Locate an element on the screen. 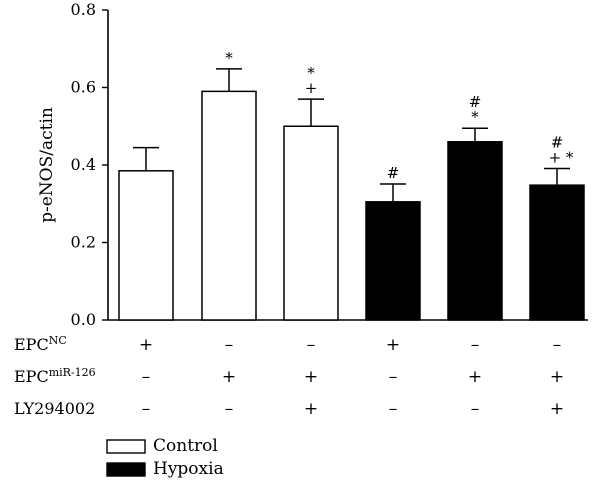  treatment-label-main: LY294002 is located at coordinates (54, 408).